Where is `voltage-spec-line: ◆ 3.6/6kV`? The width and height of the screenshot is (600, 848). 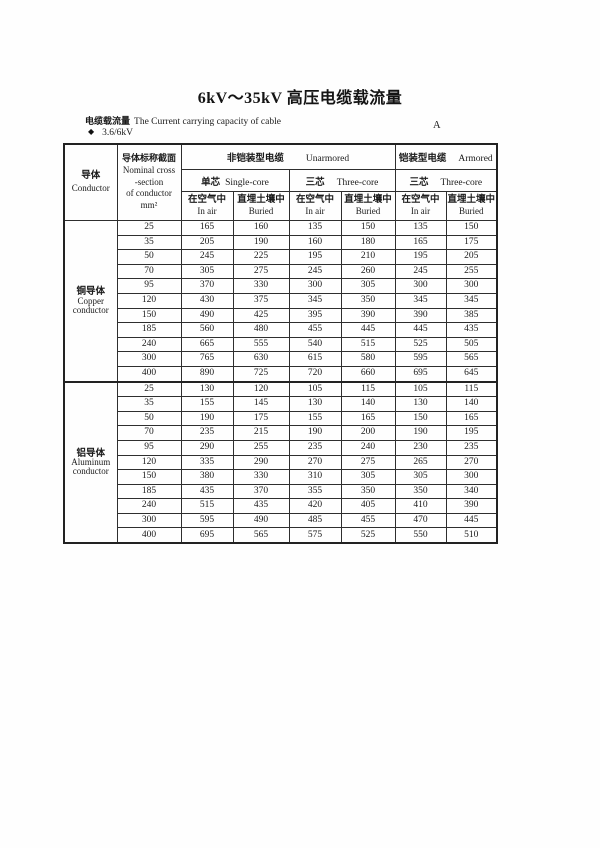 voltage-spec-line: ◆ 3.6/6kV is located at coordinates (110, 132).